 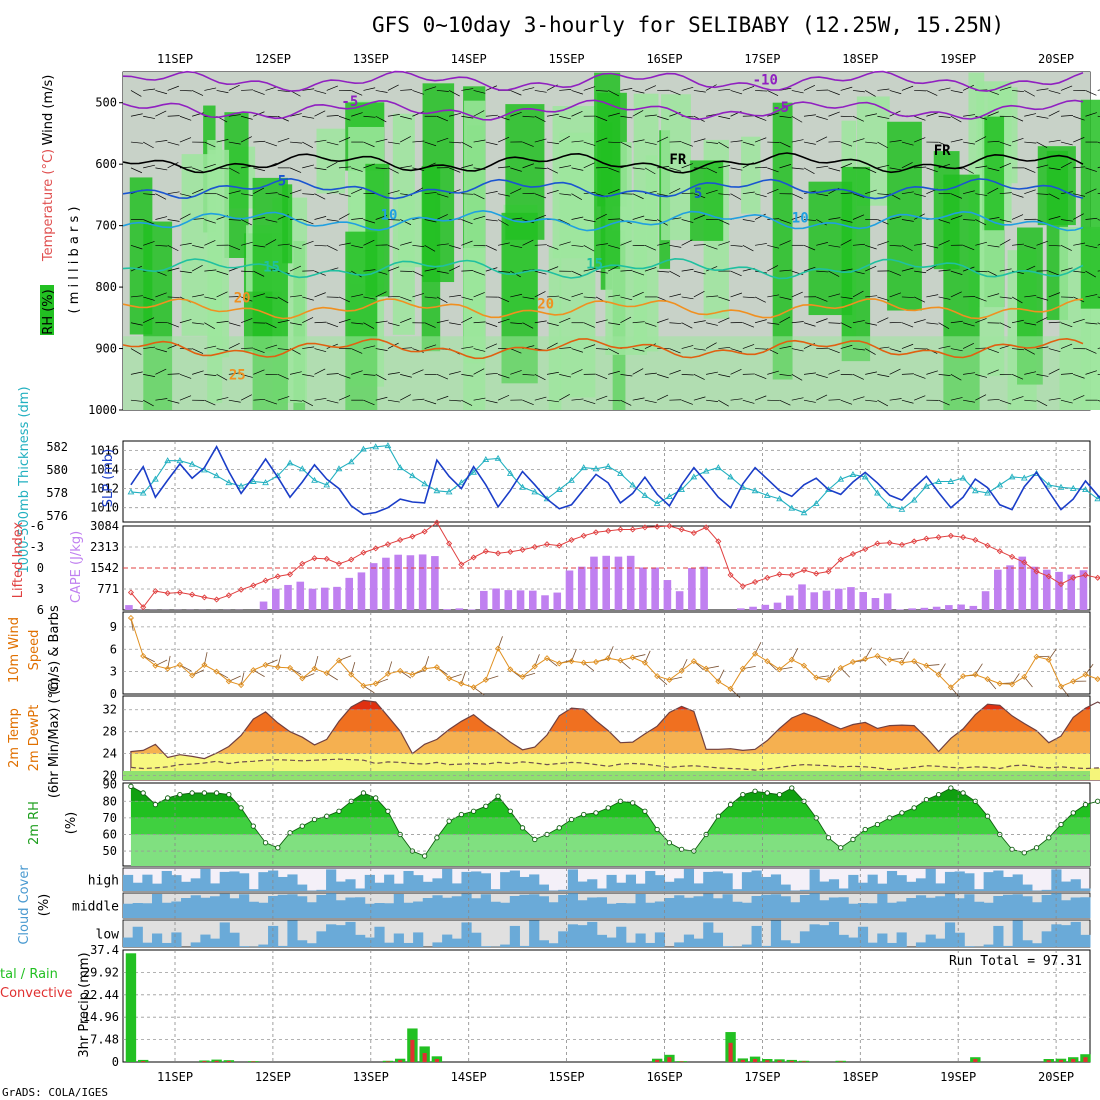 I want to click on pressure-tick-label: 700, so click(x=106, y=226).